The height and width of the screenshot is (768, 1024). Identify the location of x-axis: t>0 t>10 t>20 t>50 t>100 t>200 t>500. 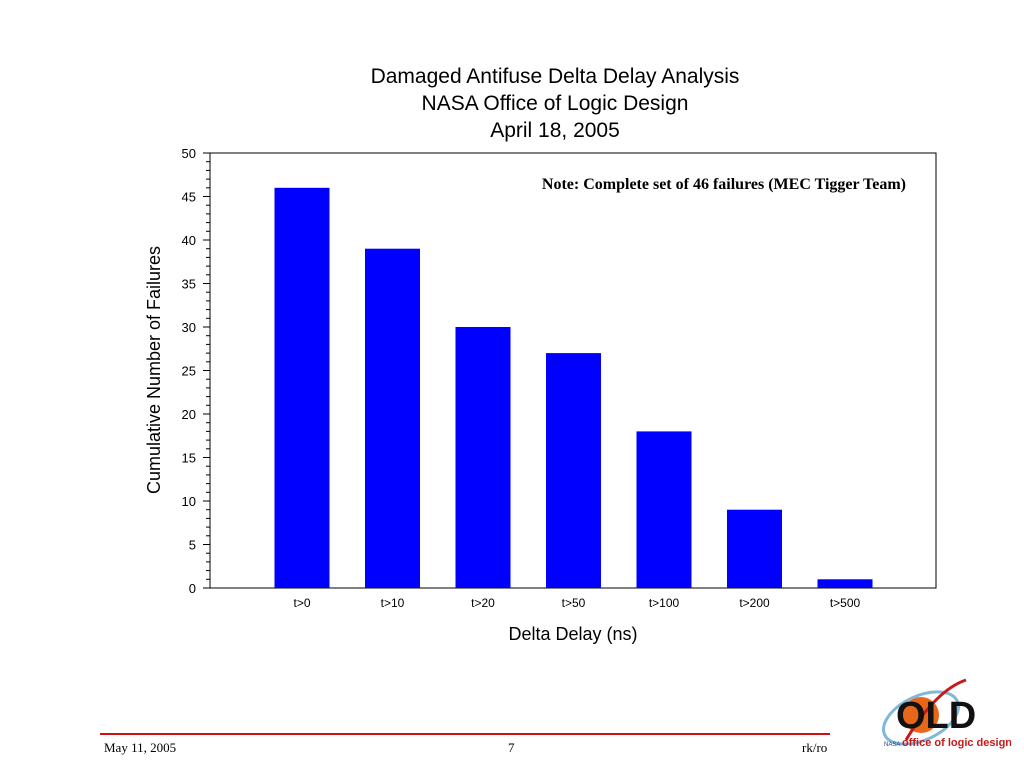
(576, 603).